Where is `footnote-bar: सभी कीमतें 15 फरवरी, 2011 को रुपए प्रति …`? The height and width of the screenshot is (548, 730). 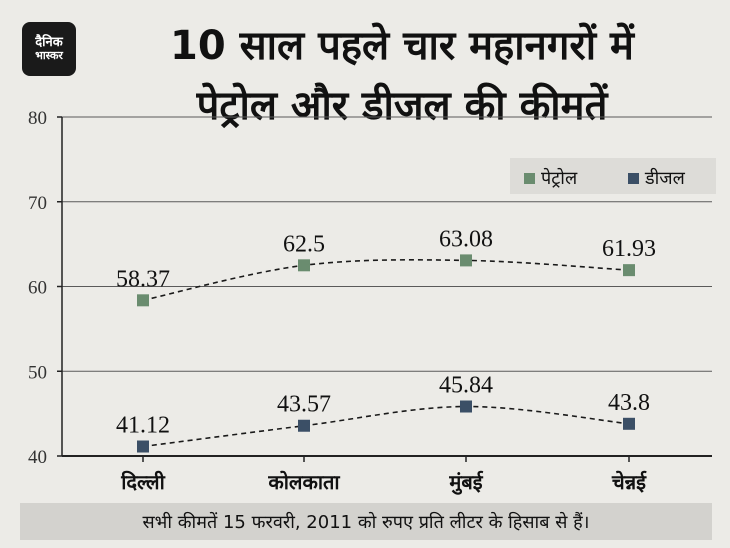 footnote-bar: सभी कीमतें 15 फरवरी, 2011 को रुपए प्रति … is located at coordinates (366, 521).